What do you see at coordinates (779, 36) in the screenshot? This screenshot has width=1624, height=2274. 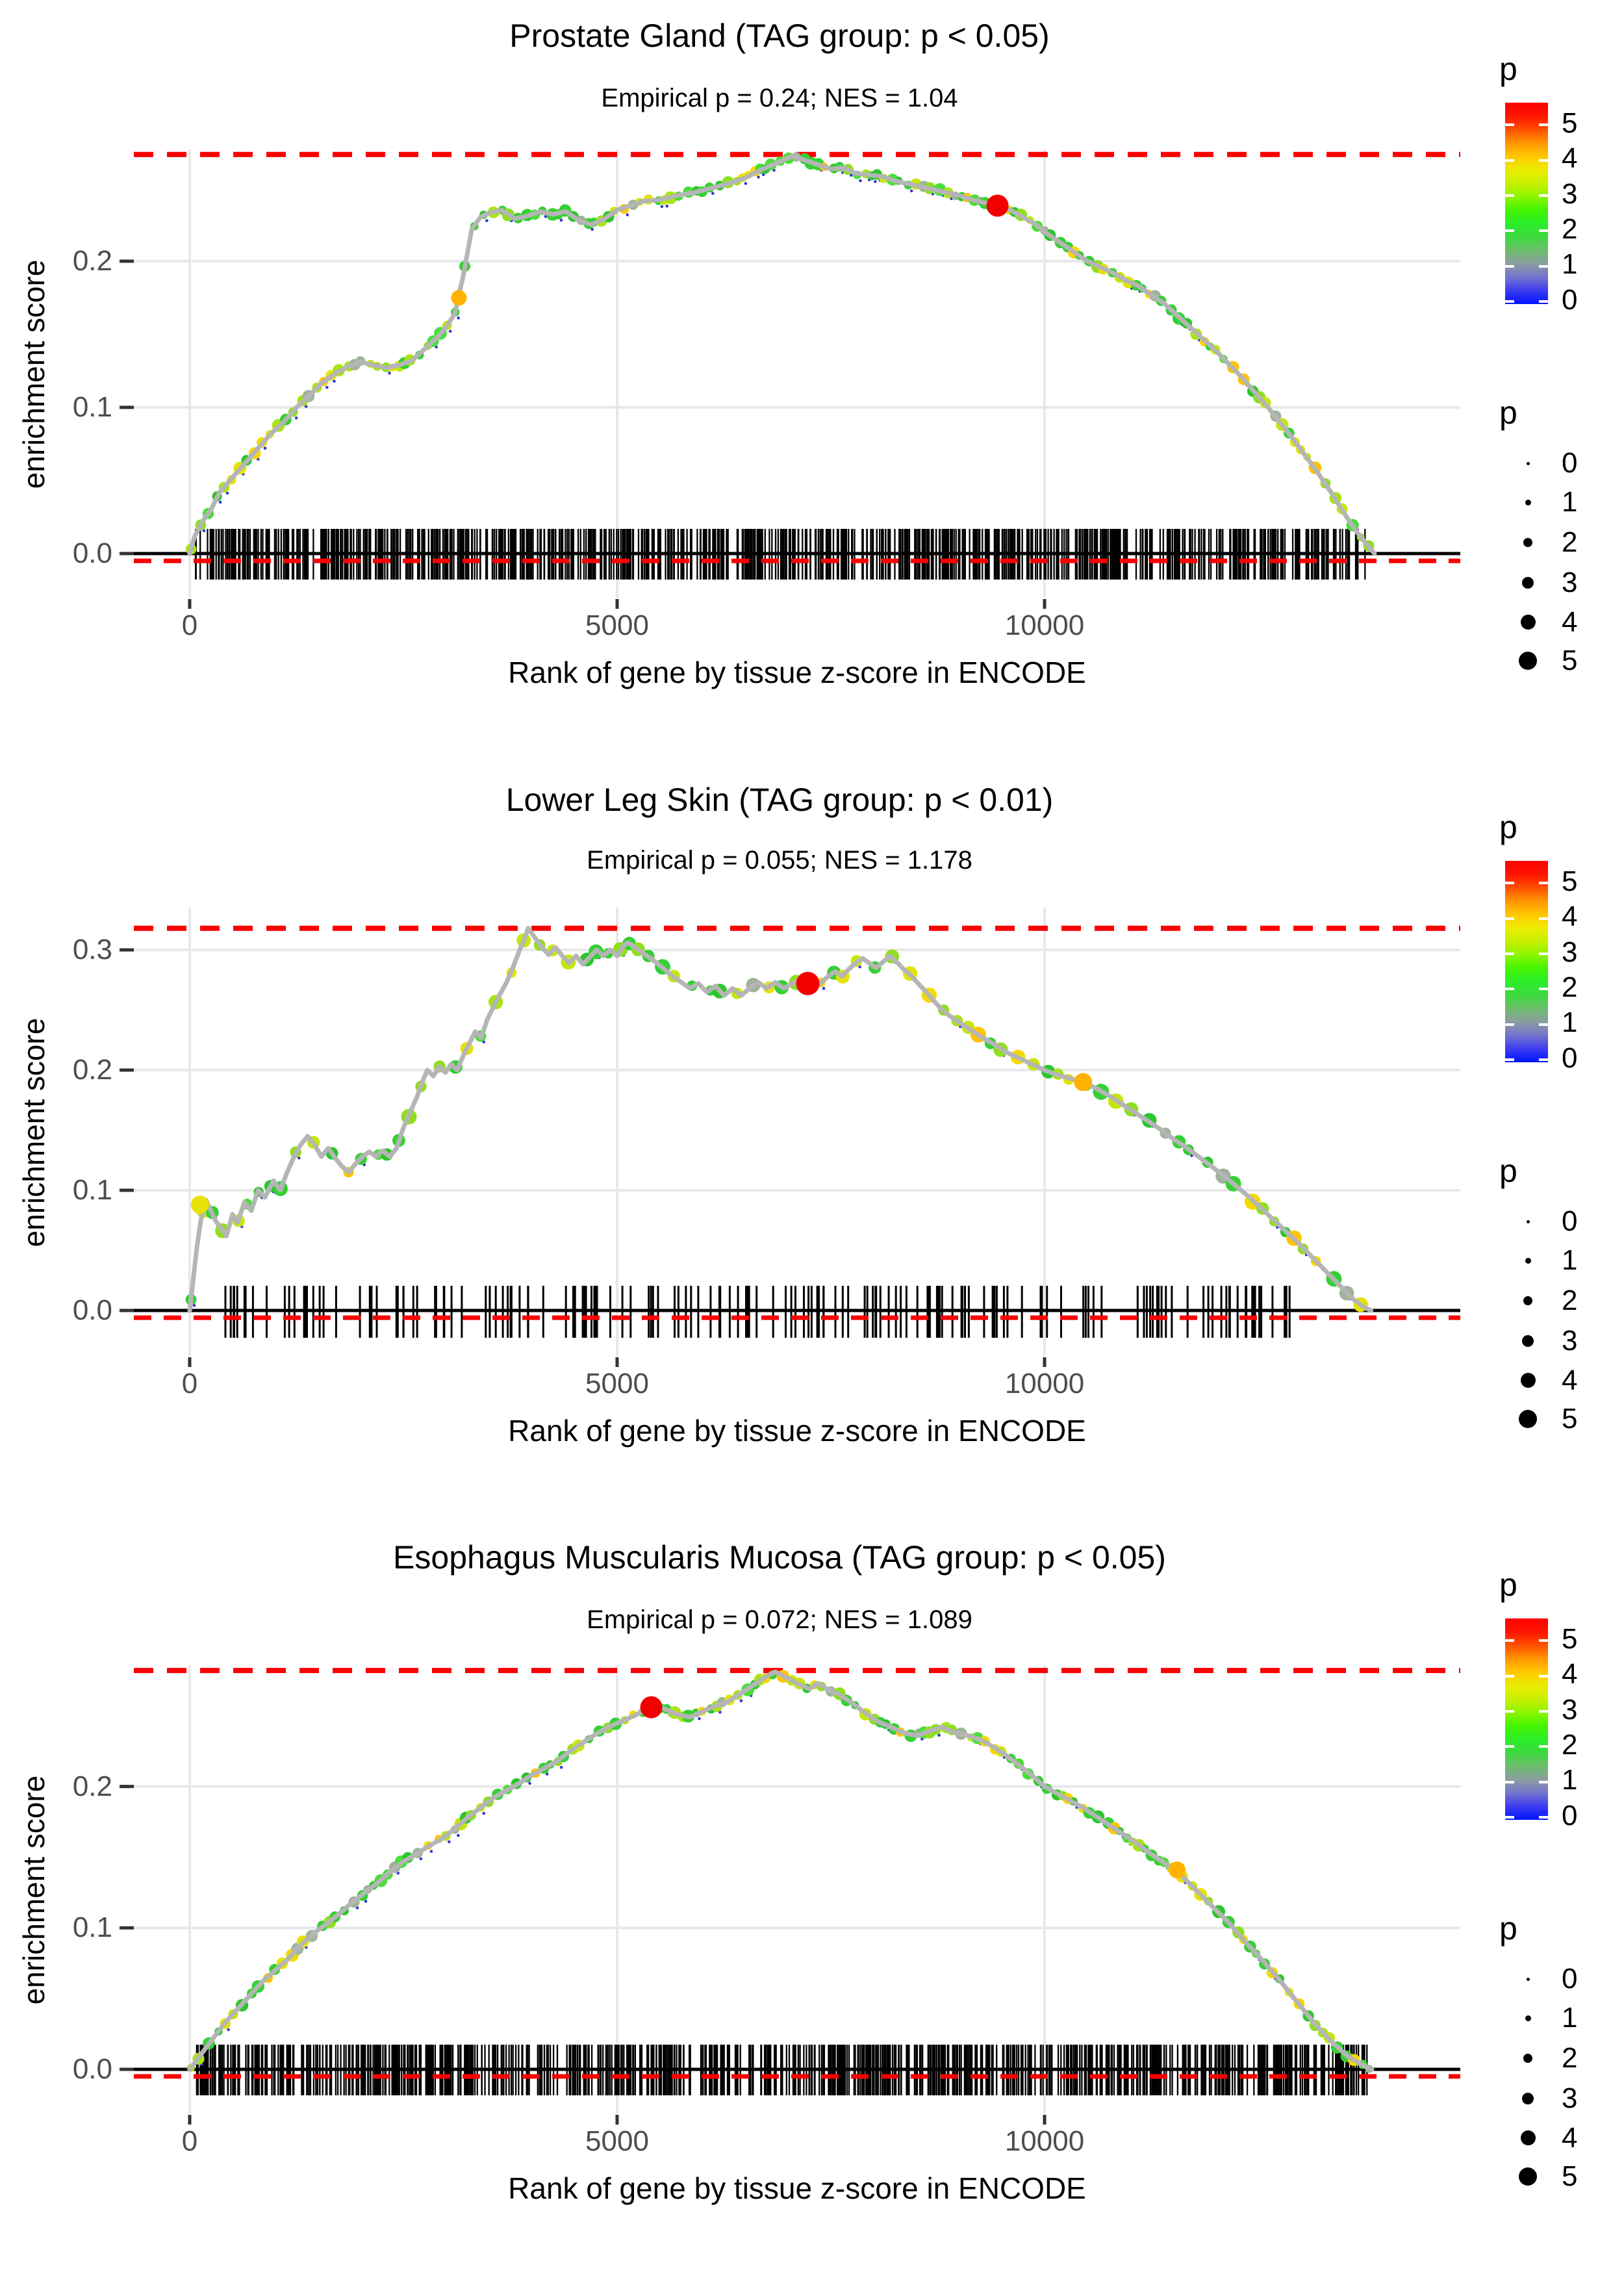 I see `plot-title: Prostate Gland (TAG group: p < 0.05)` at bounding box center [779, 36].